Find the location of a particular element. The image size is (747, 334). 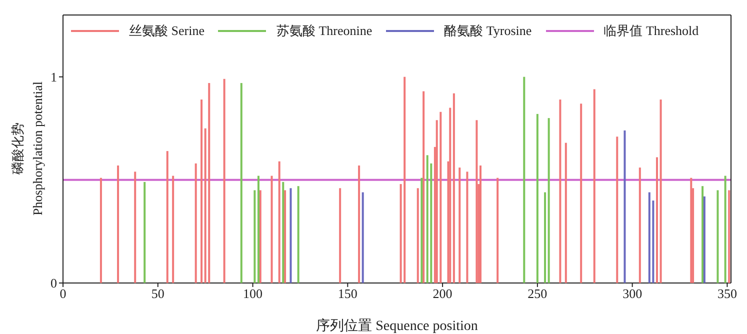

x-axis-title: 序列位置 Sequence position is located at coordinates (397, 326).